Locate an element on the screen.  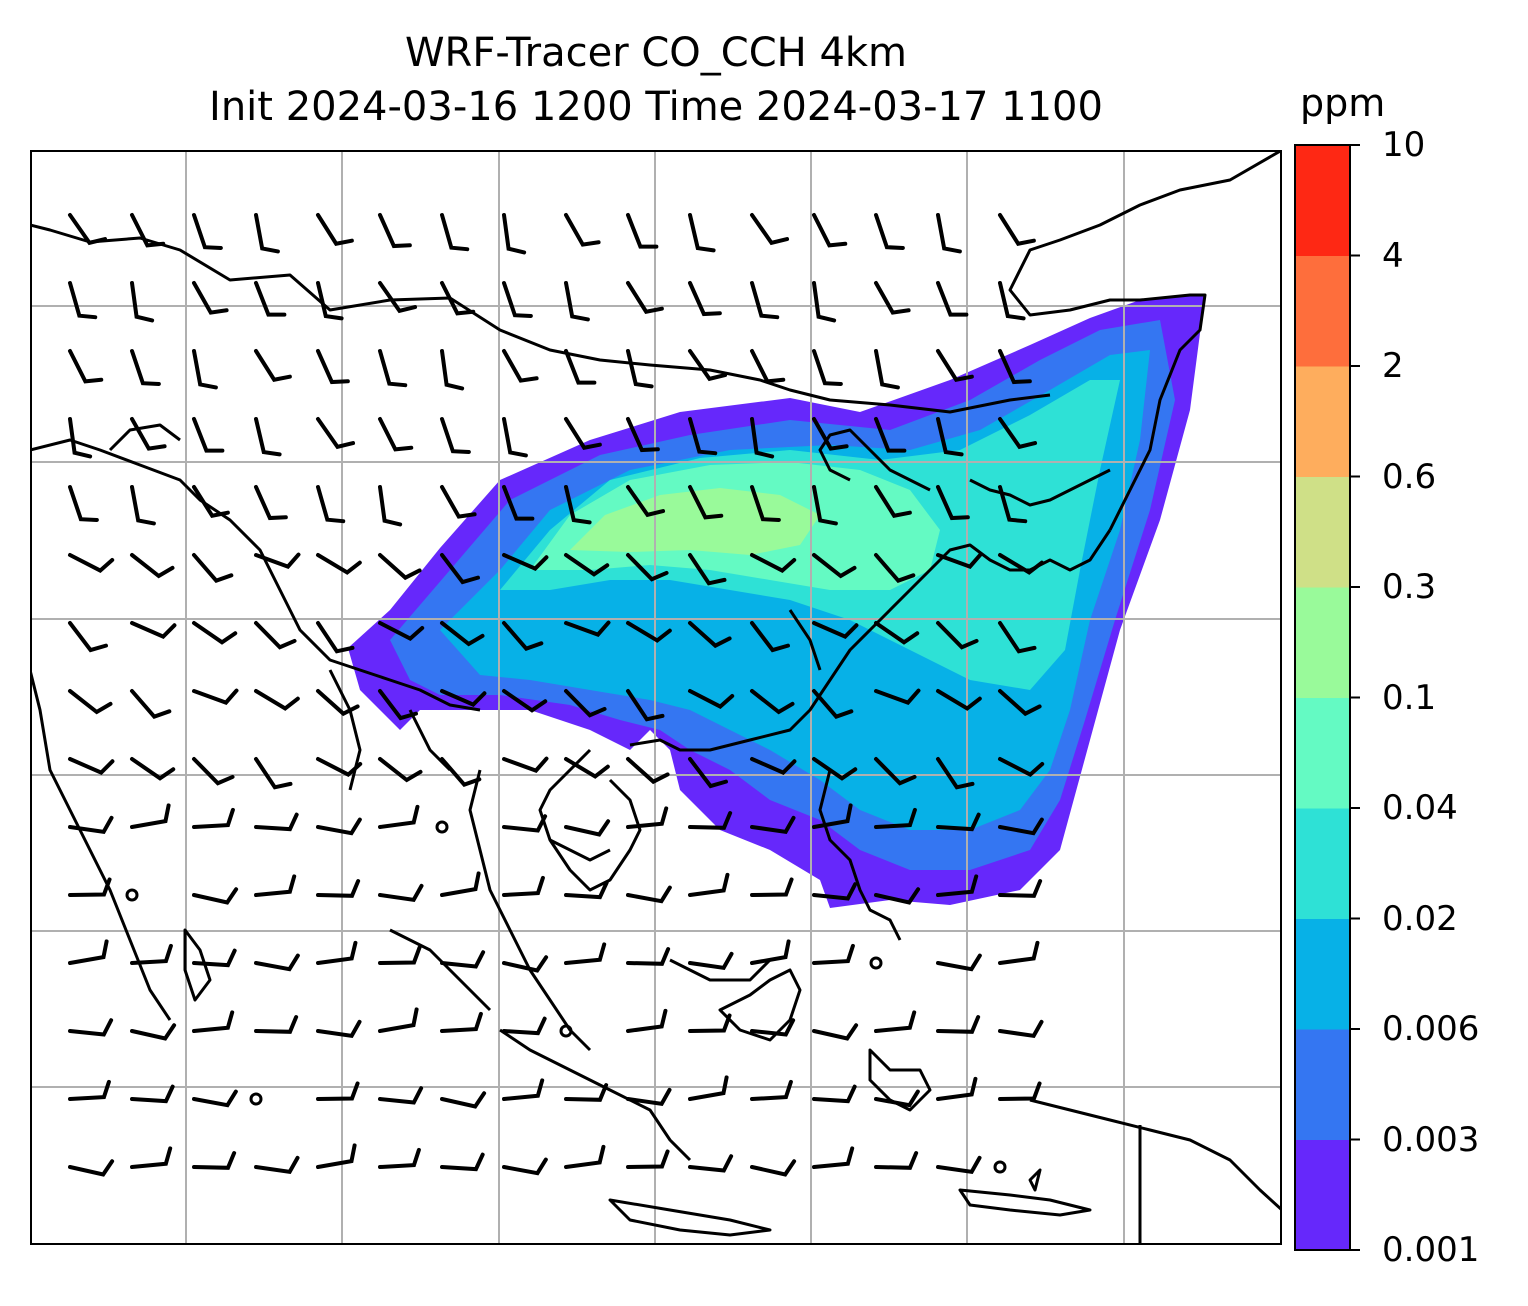
colorbar-tick-label: 2 is located at coordinates (1393, 366).